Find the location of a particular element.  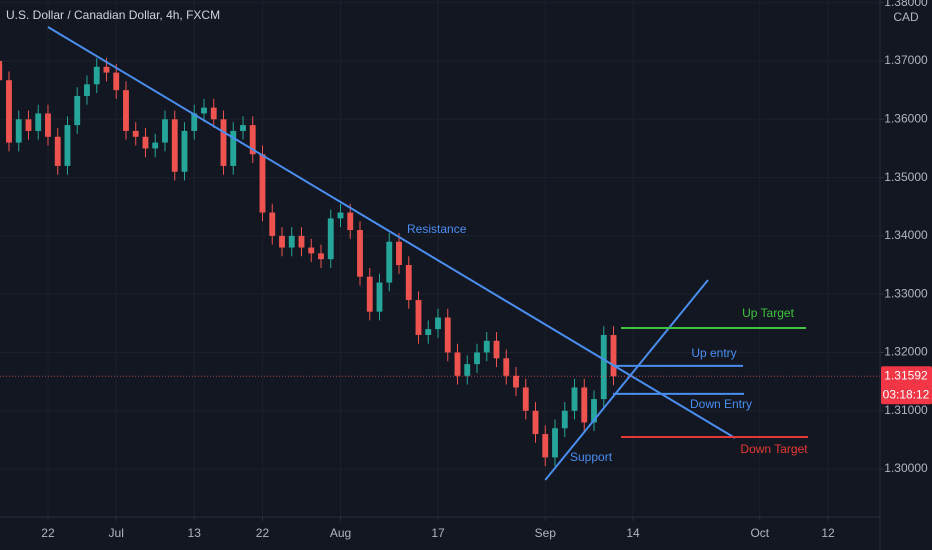

price-badge is located at coordinates (906, 385).